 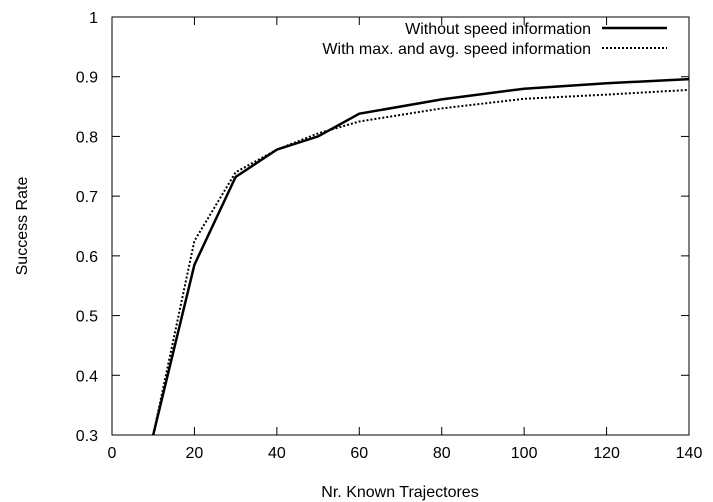 What do you see at coordinates (524, 453) in the screenshot?
I see `x-tick-label: 100` at bounding box center [524, 453].